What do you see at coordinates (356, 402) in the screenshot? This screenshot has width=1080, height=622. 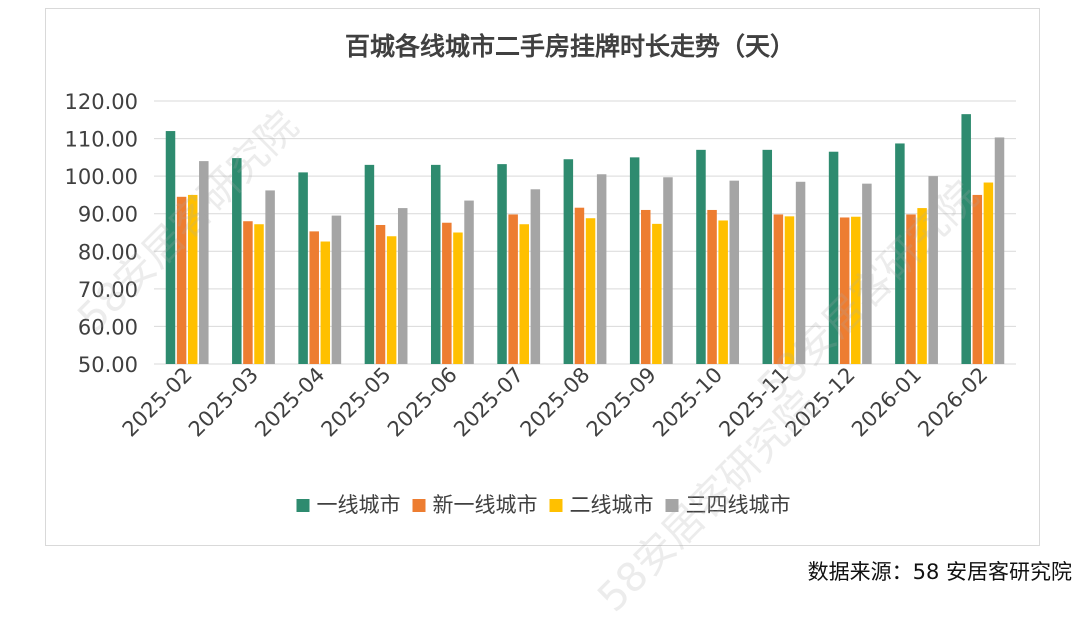 I see `x-tick-label: 2025-05` at bounding box center [356, 402].